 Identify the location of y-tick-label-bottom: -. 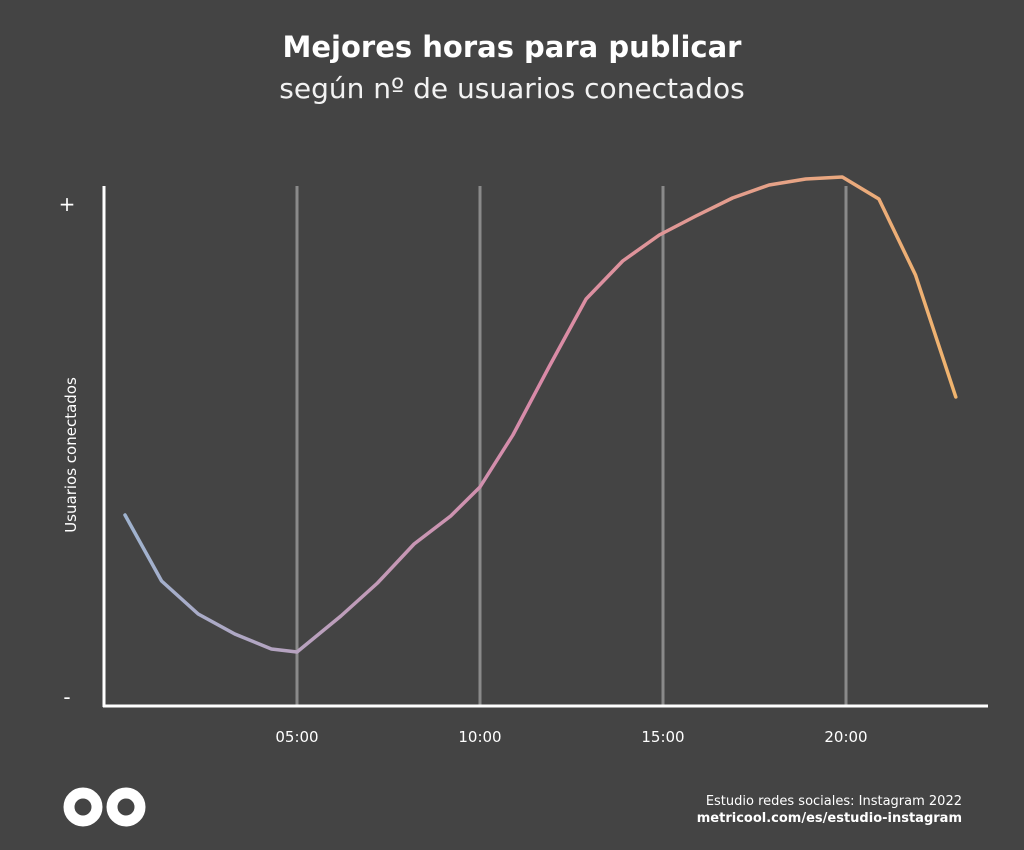
(66, 697).